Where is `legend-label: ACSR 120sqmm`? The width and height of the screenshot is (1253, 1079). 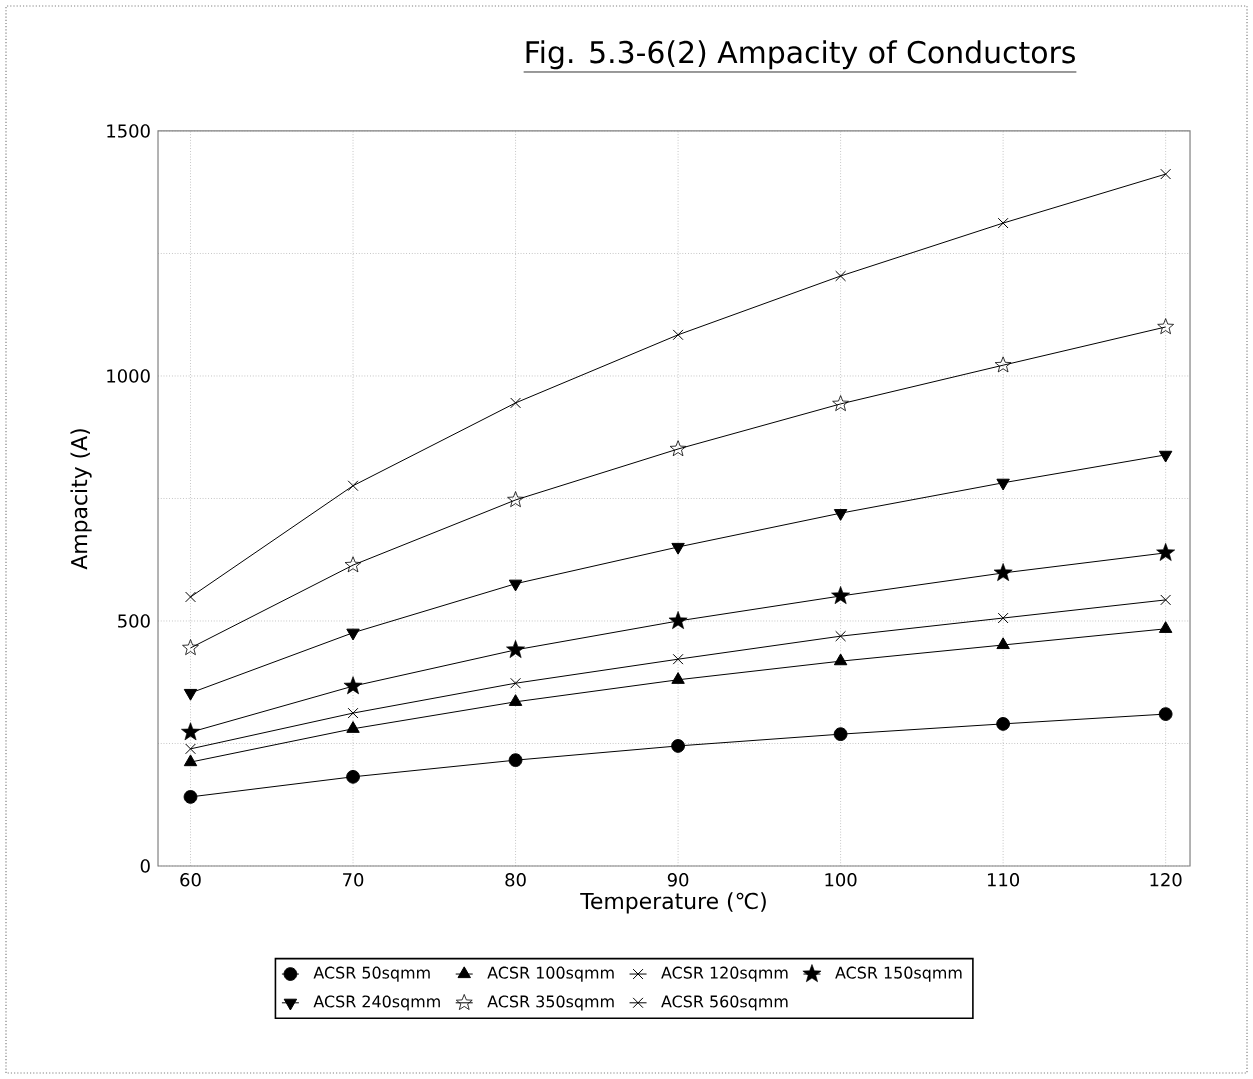
legend-label: ACSR 120sqmm is located at coordinates (724, 974).